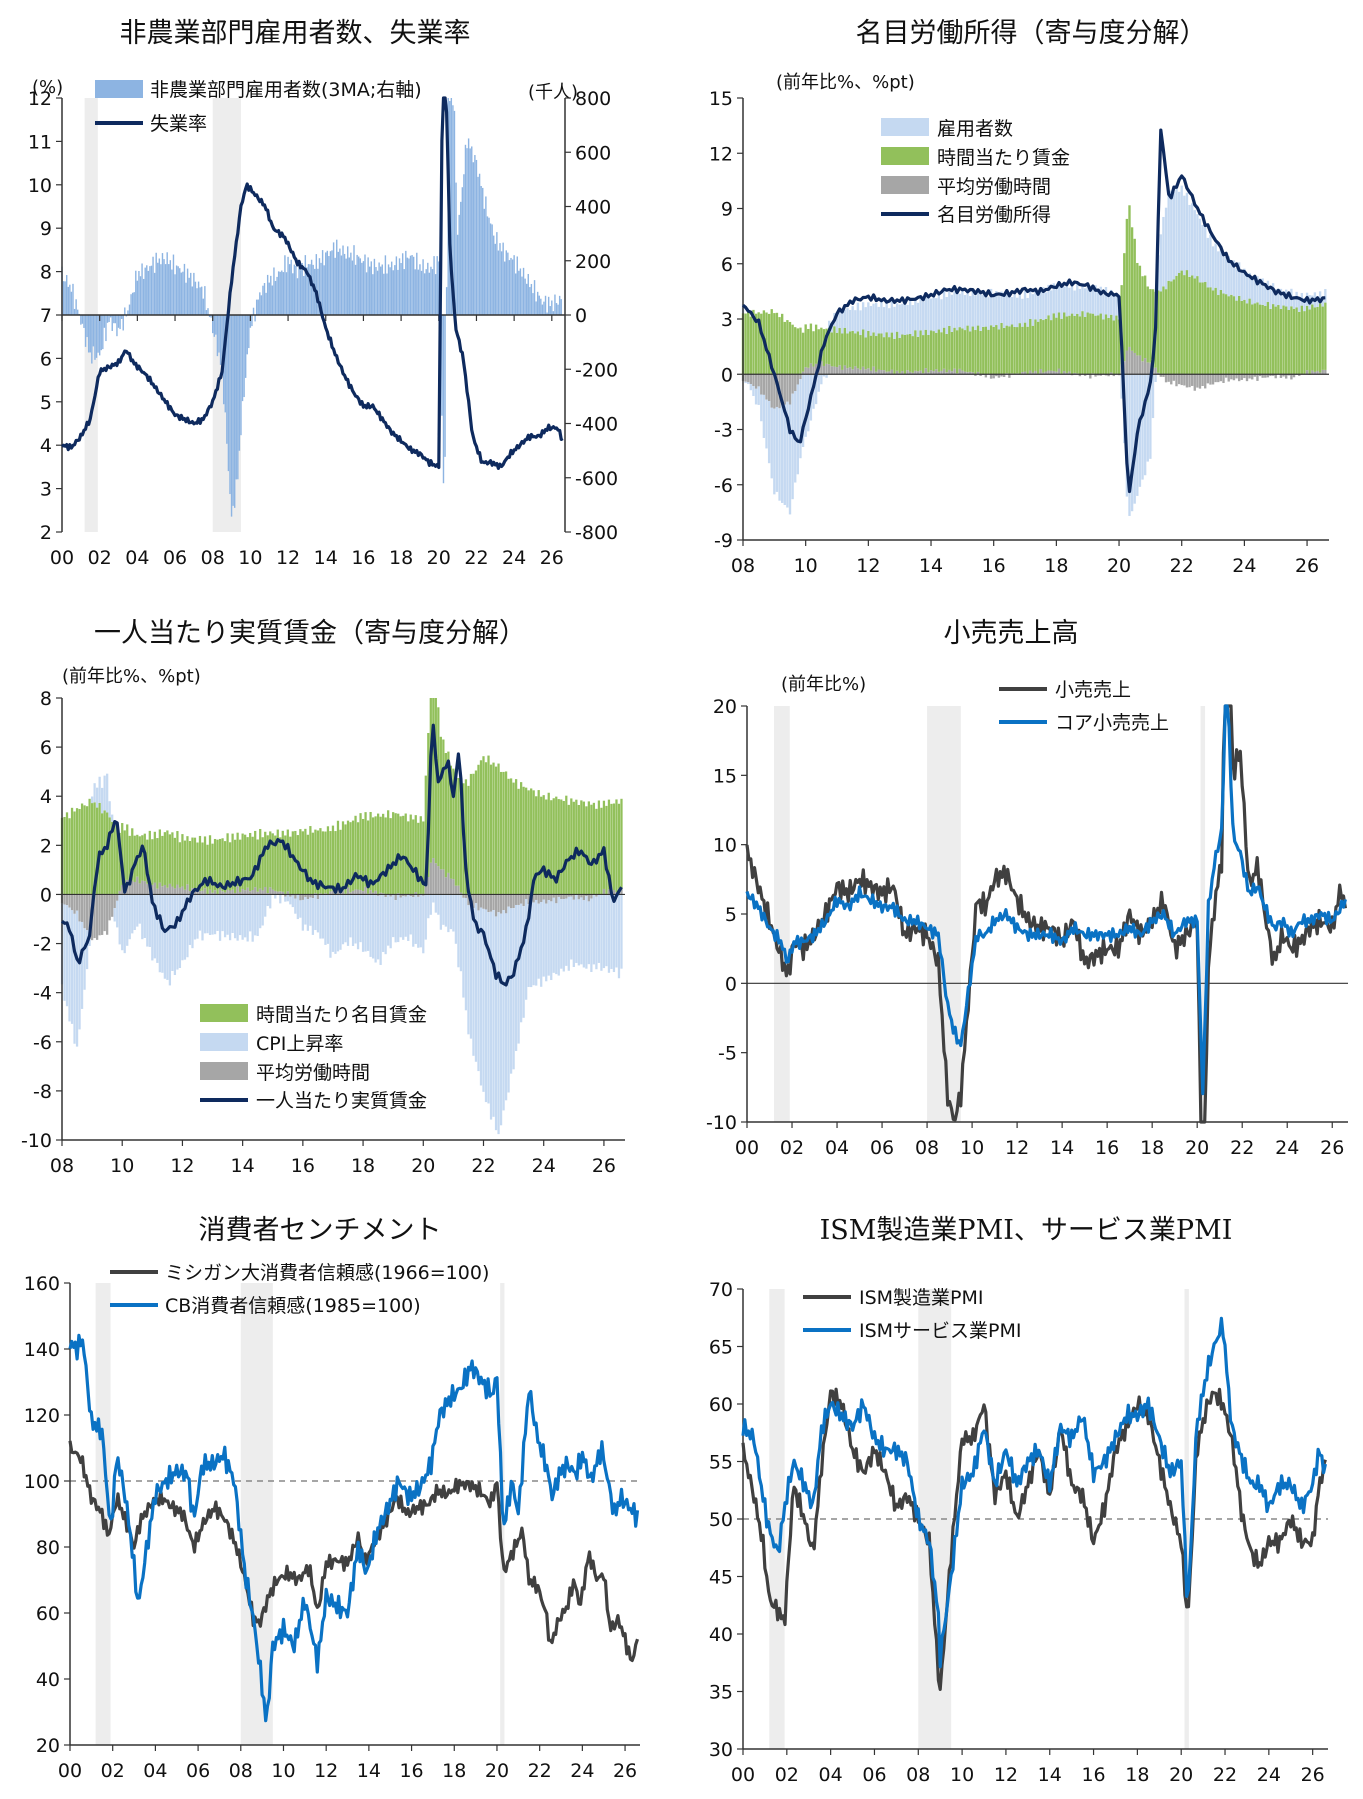 This screenshot has width=1363, height=1799. What do you see at coordinates (288, 558) in the screenshot?
I see `x-tick-label: 12` at bounding box center [288, 558].